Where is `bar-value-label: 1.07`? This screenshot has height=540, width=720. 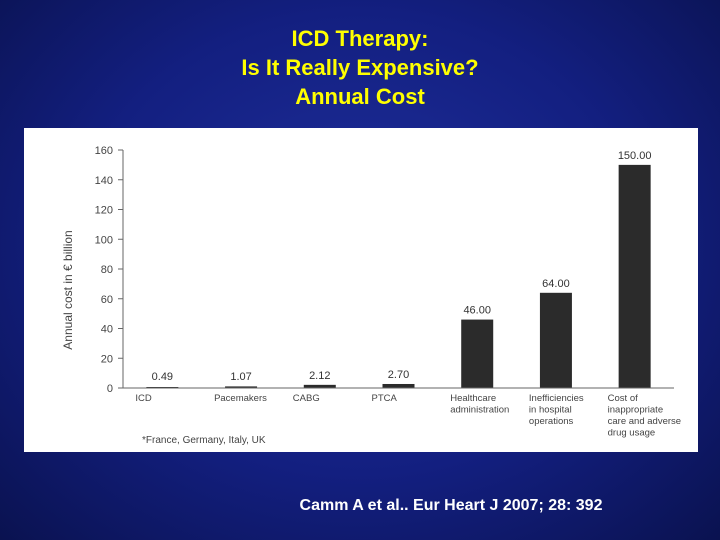
bar-value-label: 1.07 is located at coordinates (240, 377).